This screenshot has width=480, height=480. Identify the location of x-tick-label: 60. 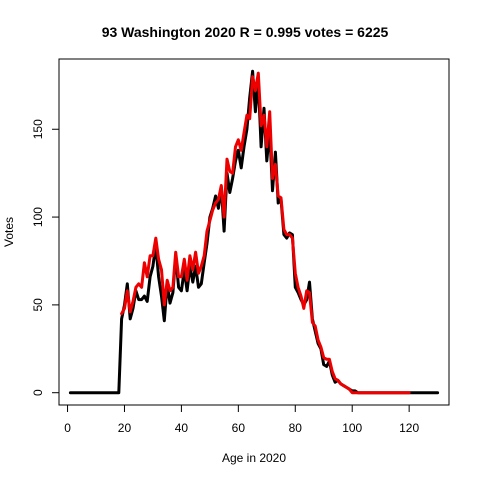
(239, 428).